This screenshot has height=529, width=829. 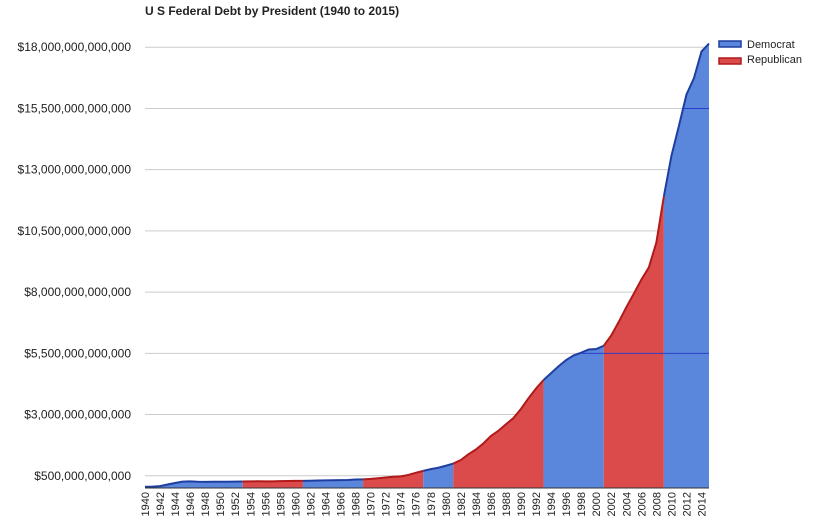 I want to click on line-democrat-2009, so click(x=686, y=119).